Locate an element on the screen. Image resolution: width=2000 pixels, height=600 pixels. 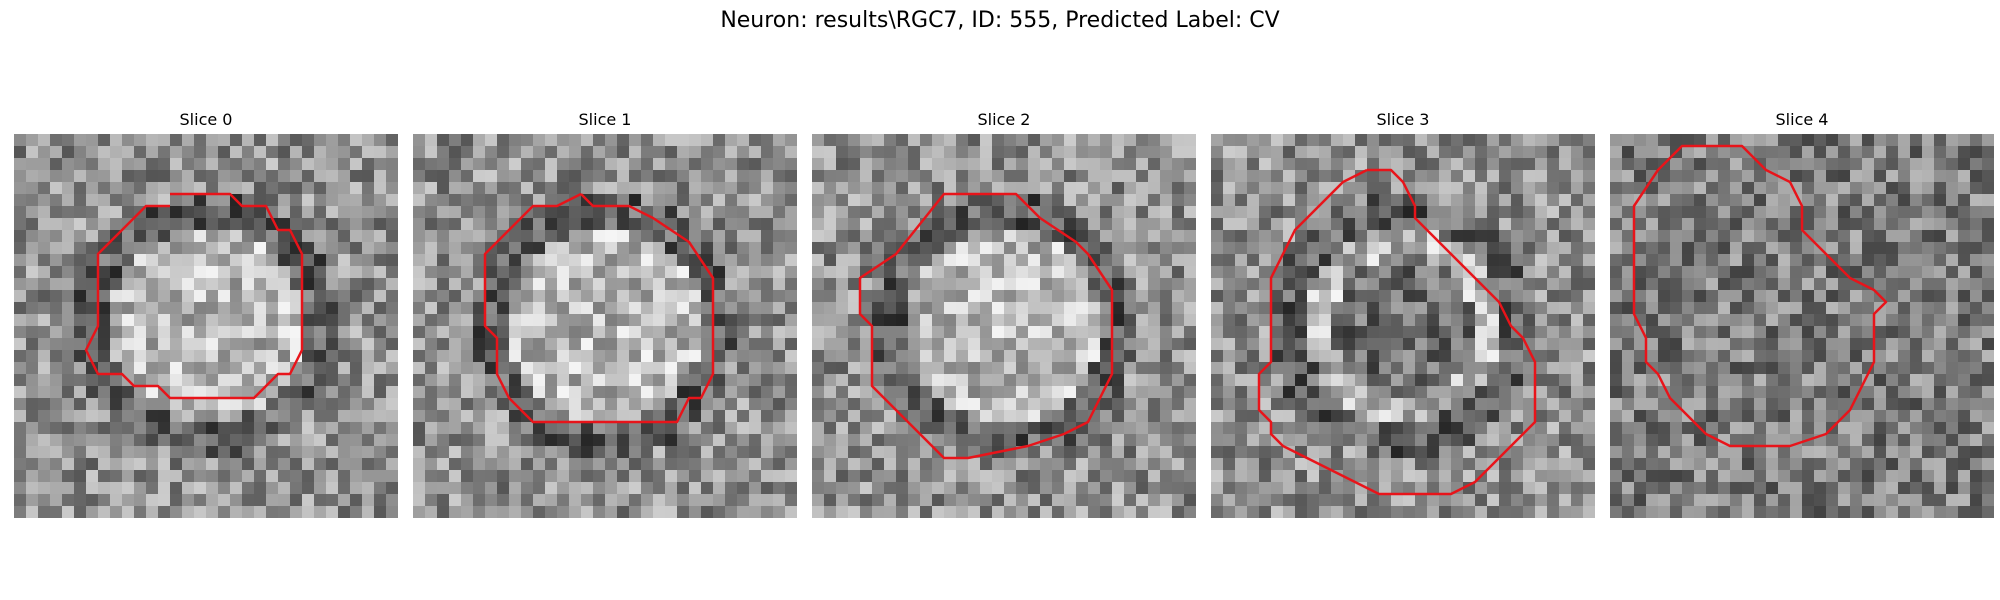
slice-title: Slice 1 is located at coordinates (605, 119).